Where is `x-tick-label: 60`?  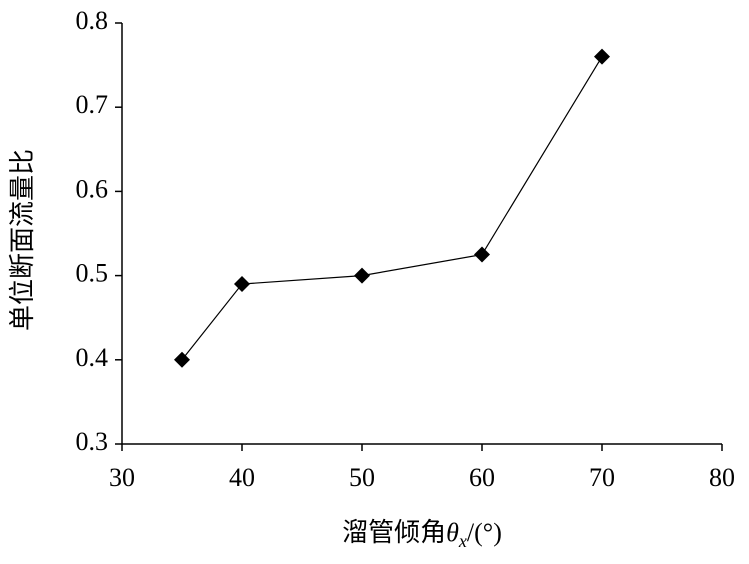 x-tick-label: 60 is located at coordinates (482, 477).